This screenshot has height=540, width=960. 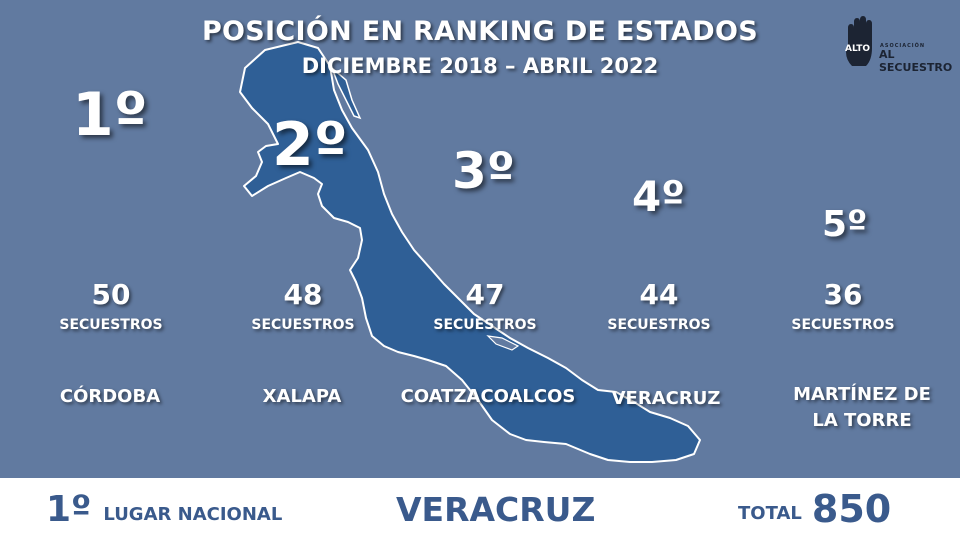 What do you see at coordinates (851, 509) in the screenshot?
I see `total-value: 850` at bounding box center [851, 509].